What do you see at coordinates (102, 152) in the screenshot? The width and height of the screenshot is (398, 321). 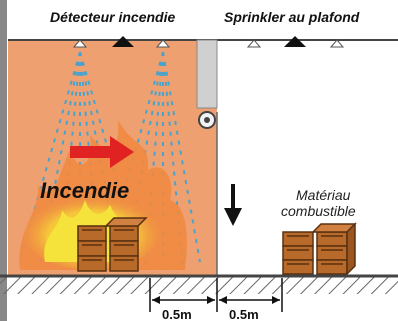 I see `heat-flow-arrow-icon` at bounding box center [102, 152].